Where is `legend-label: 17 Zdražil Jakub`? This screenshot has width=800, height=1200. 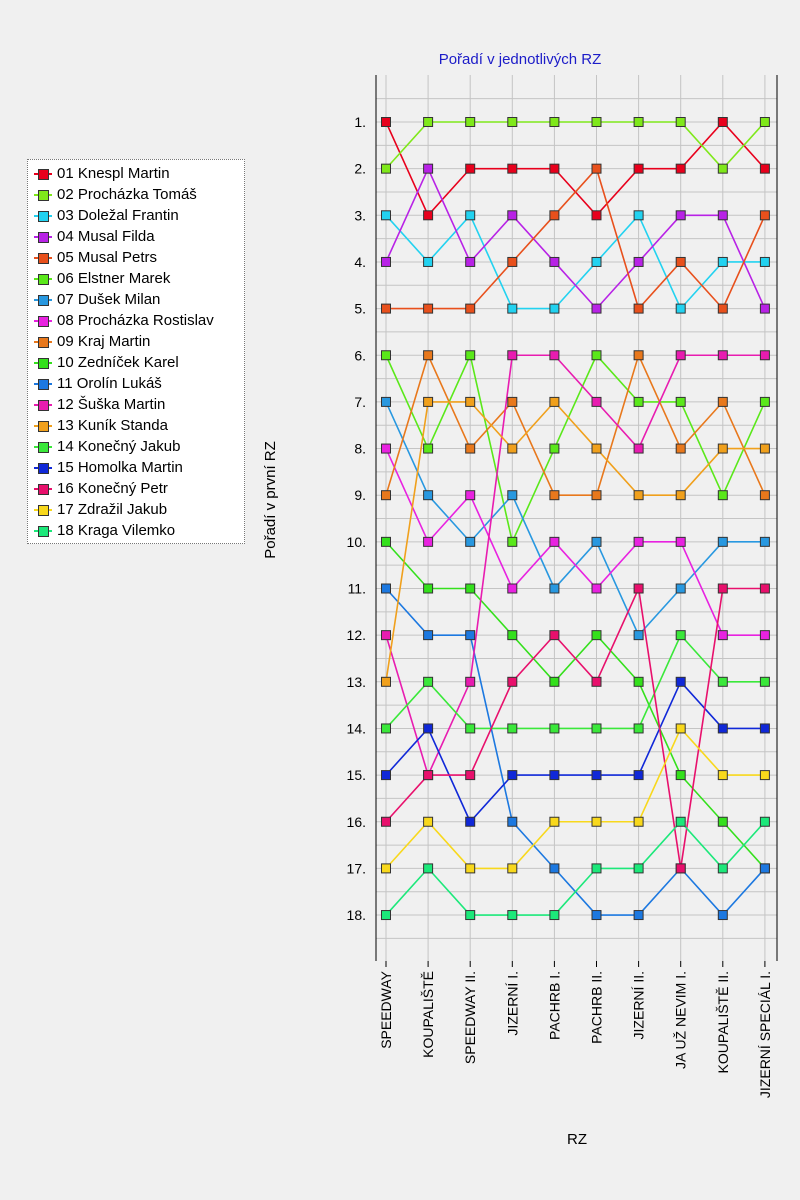
legend-label: 17 Zdražil Jakub is located at coordinates (112, 509).